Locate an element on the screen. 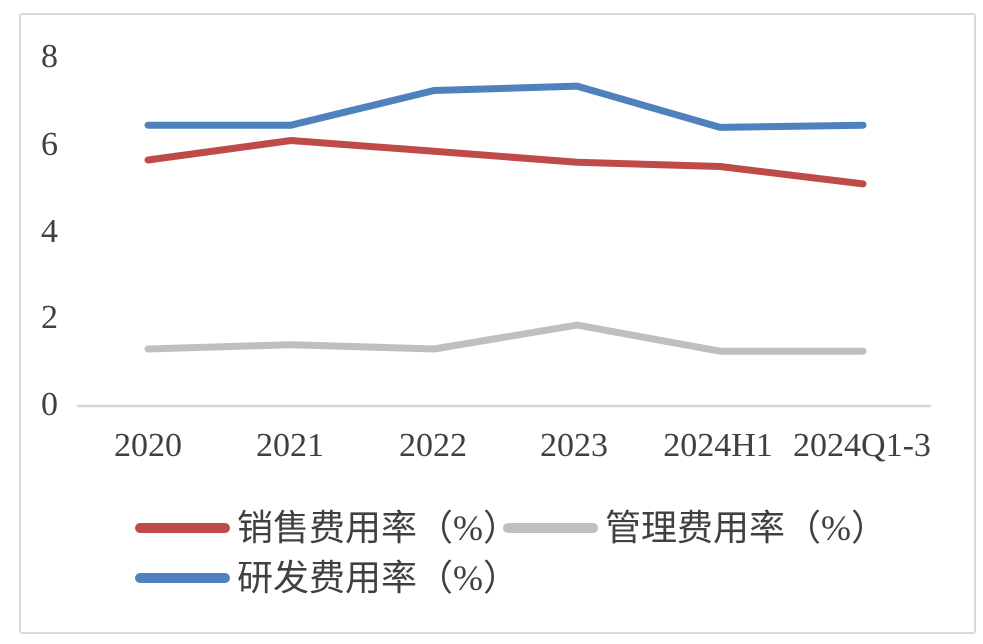 This screenshot has width=983, height=644. legend-label-sales-expense: 销售费用率（%） is located at coordinates (378, 528).